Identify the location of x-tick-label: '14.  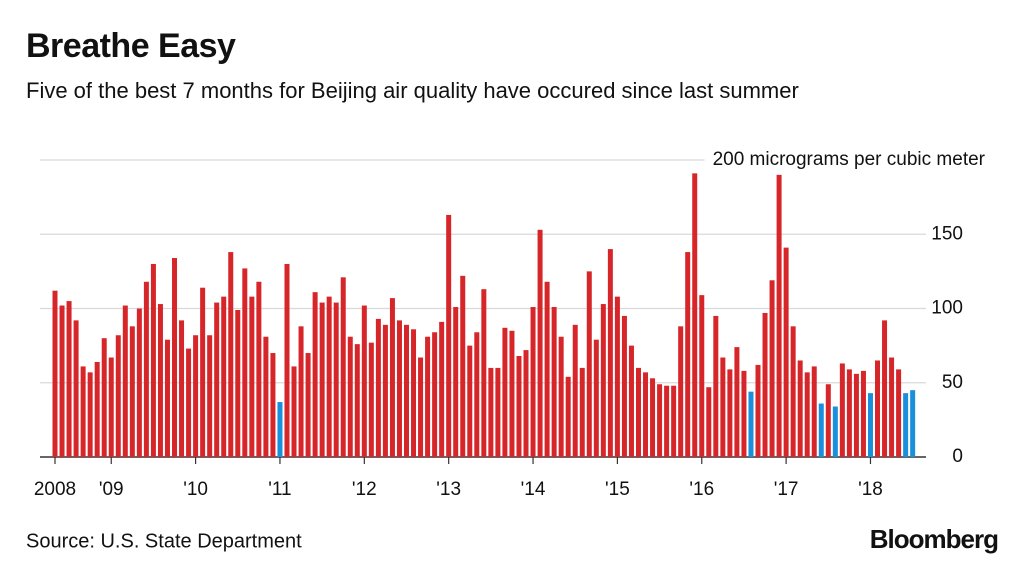
(533, 489).